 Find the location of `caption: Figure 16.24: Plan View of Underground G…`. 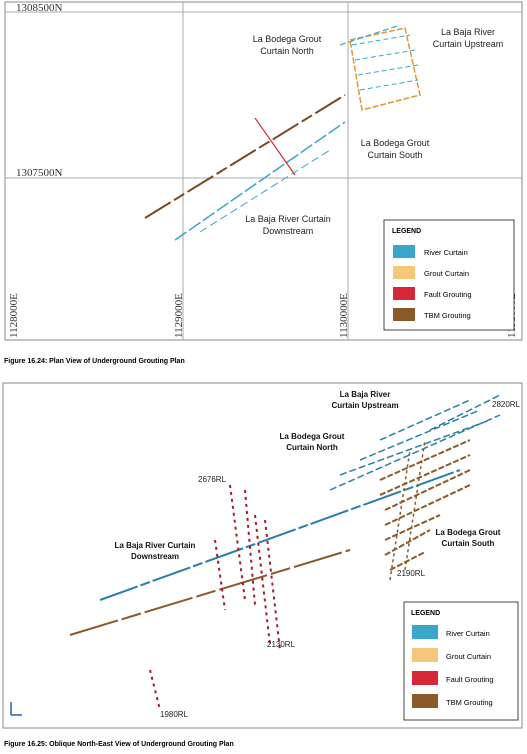

caption: Figure 16.24: Plan View of Underground G… is located at coordinates (94, 361).